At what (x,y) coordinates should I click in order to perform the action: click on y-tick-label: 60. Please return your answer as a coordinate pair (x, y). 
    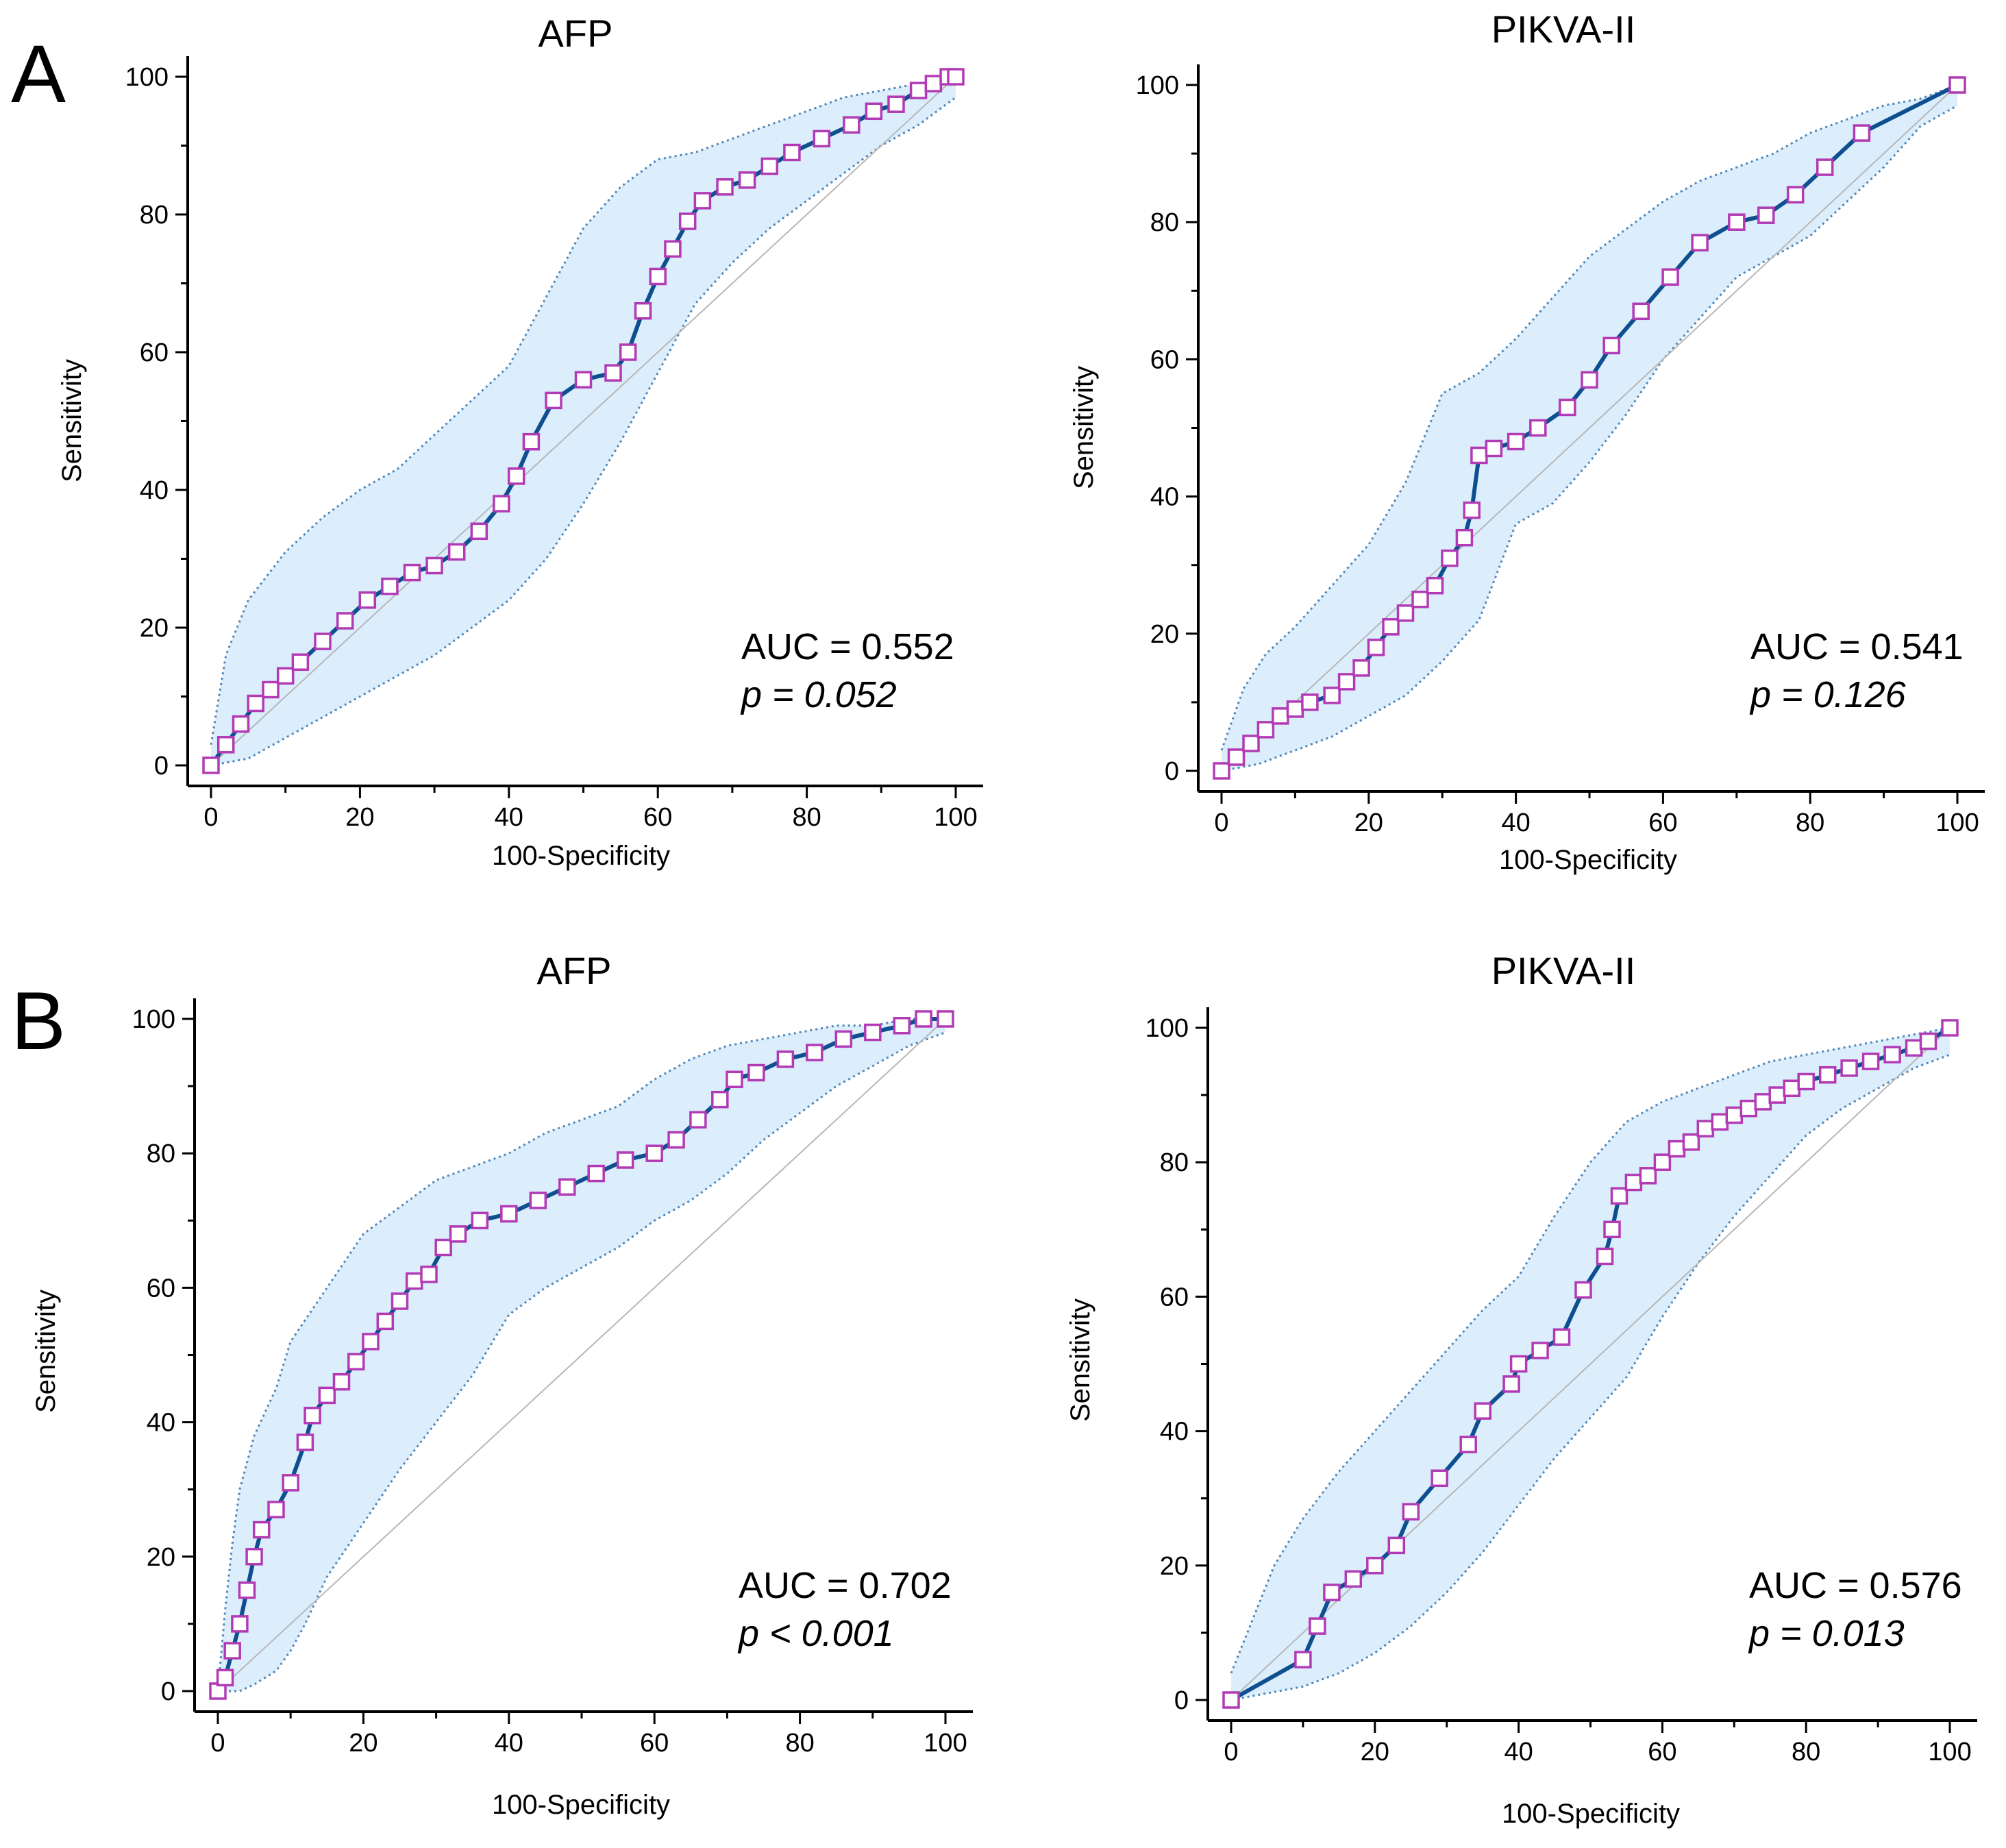
    Looking at the image, I should click on (154, 352).